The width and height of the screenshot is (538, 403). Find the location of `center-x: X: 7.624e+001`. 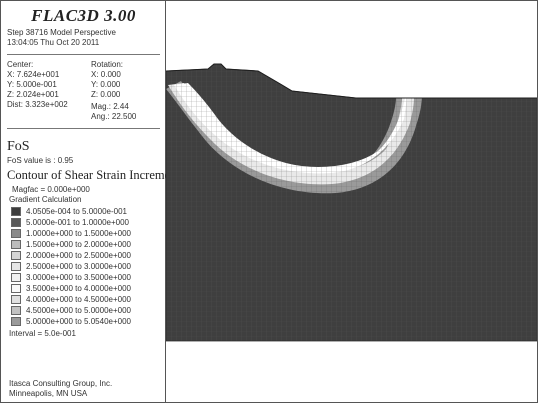

center-x: X: 7.624e+001 is located at coordinates (33, 74).